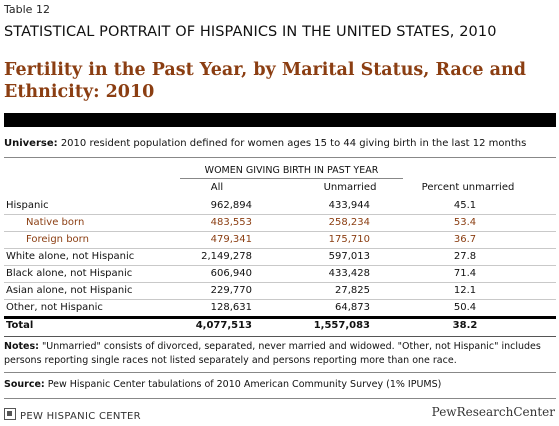  Describe the element at coordinates (279, 240) in the screenshot. I see `table-row: Foreign born 479,341 175,710 36.7` at that location.